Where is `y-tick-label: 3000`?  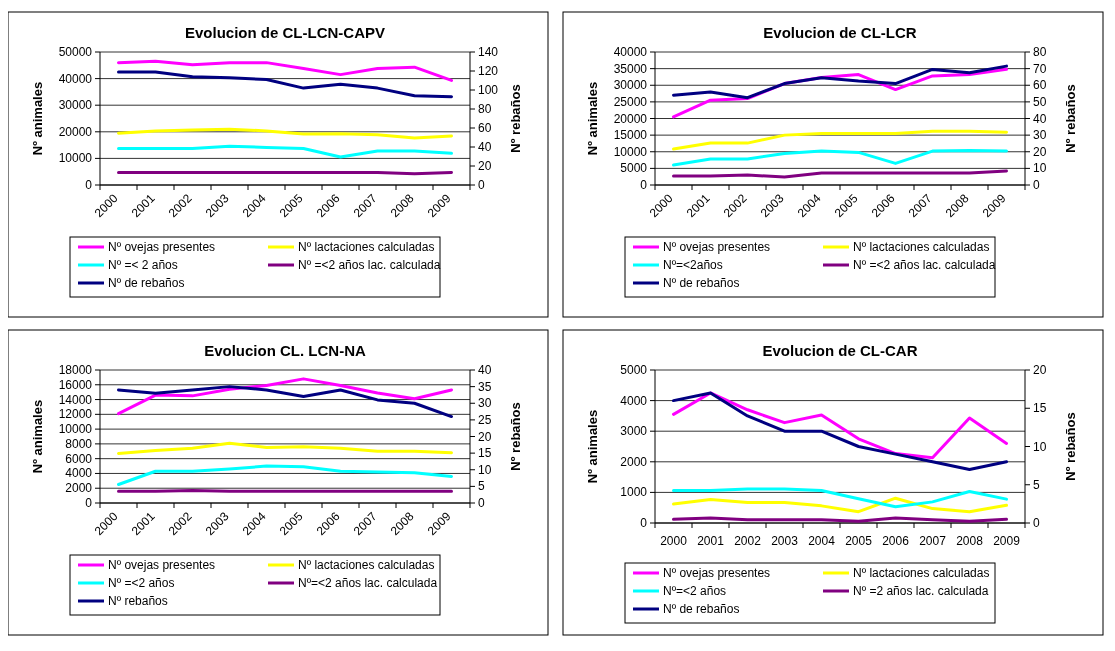 y-tick-label: 3000 is located at coordinates (634, 431).